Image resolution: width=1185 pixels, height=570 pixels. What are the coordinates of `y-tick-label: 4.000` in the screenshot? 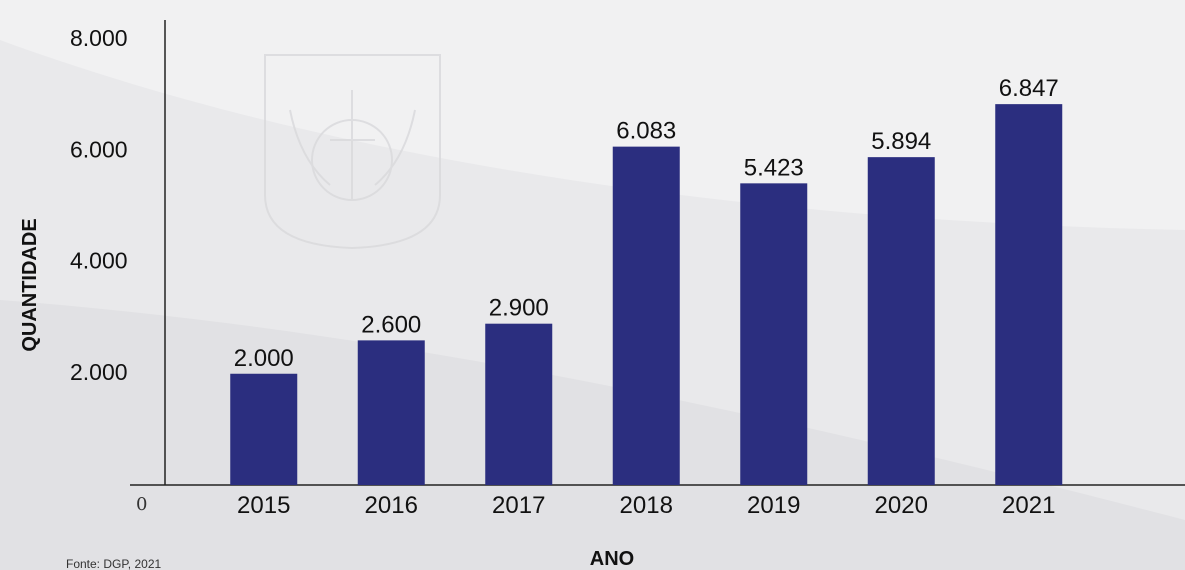 It's located at (99, 261).